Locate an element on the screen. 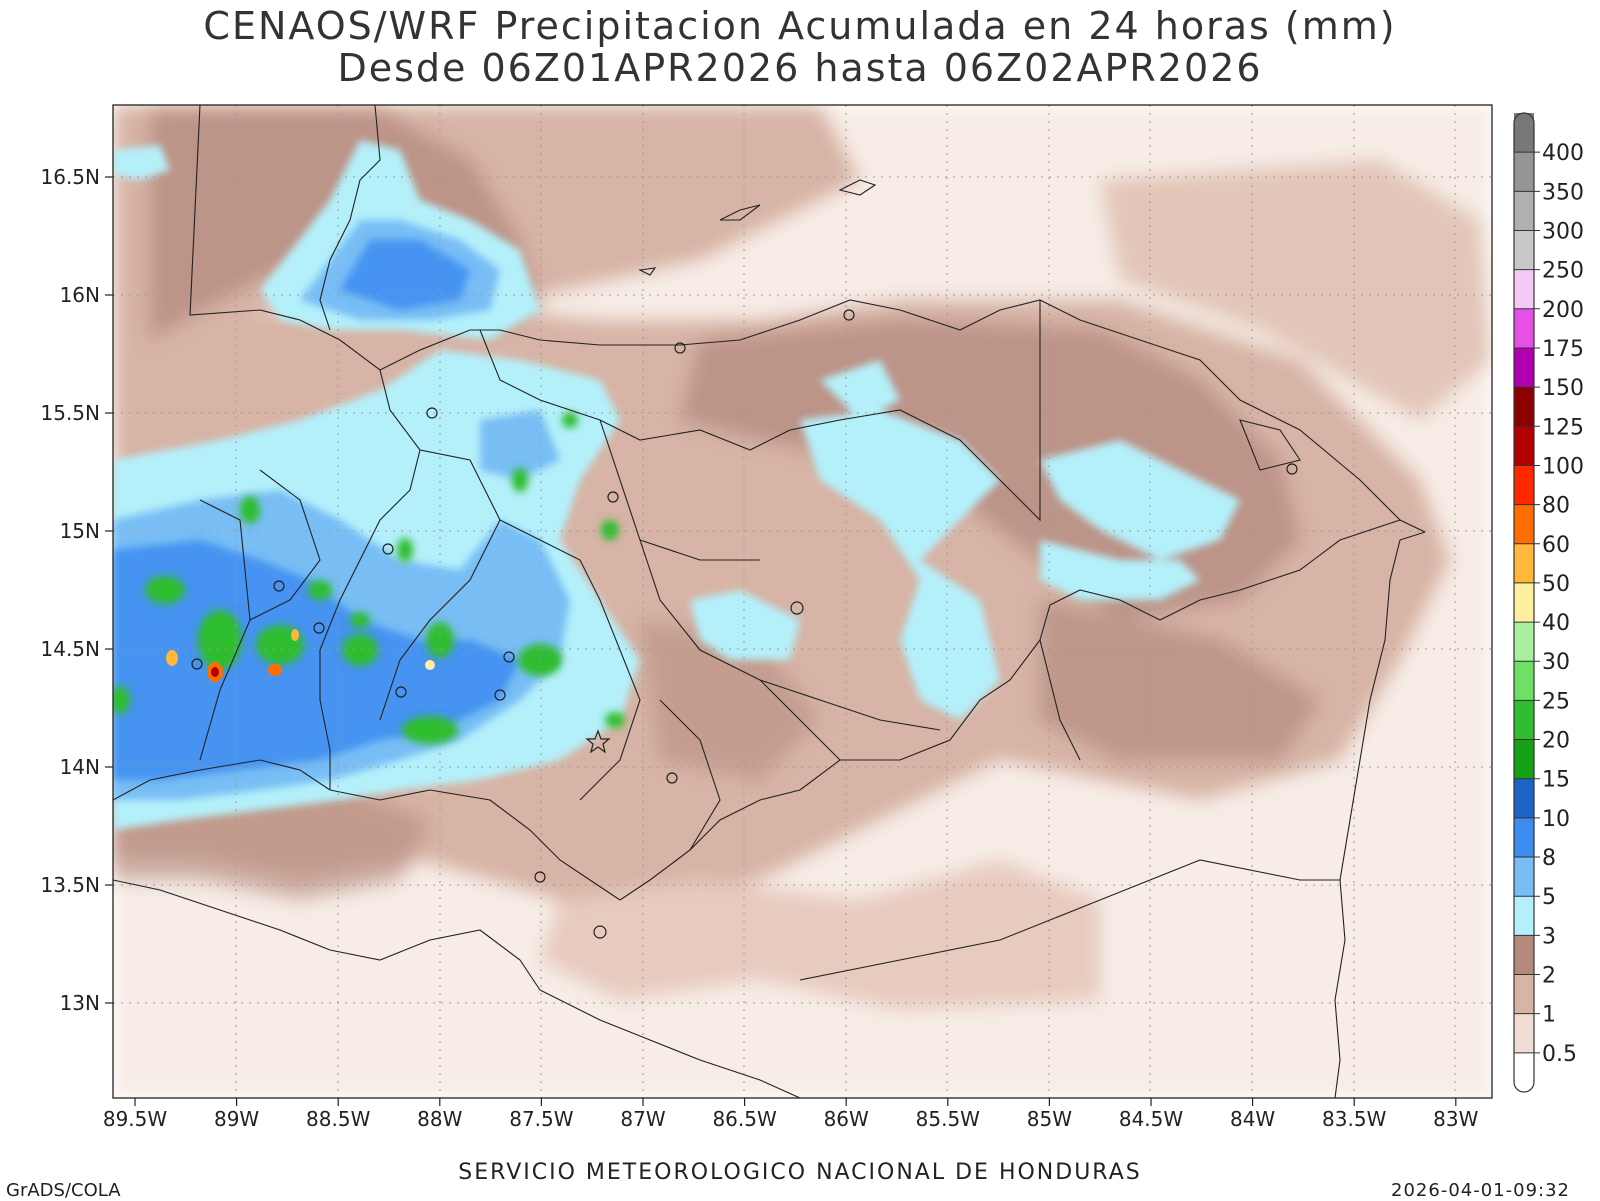 The image size is (1600, 1201). colorbar-label: 40 is located at coordinates (1556, 623).